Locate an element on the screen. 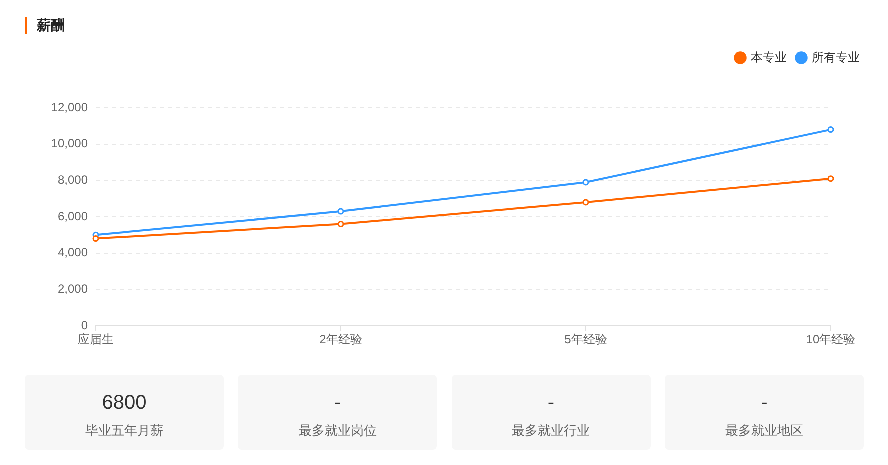 The image size is (888, 465). text: 最多就业岗位 is located at coordinates (337, 430).